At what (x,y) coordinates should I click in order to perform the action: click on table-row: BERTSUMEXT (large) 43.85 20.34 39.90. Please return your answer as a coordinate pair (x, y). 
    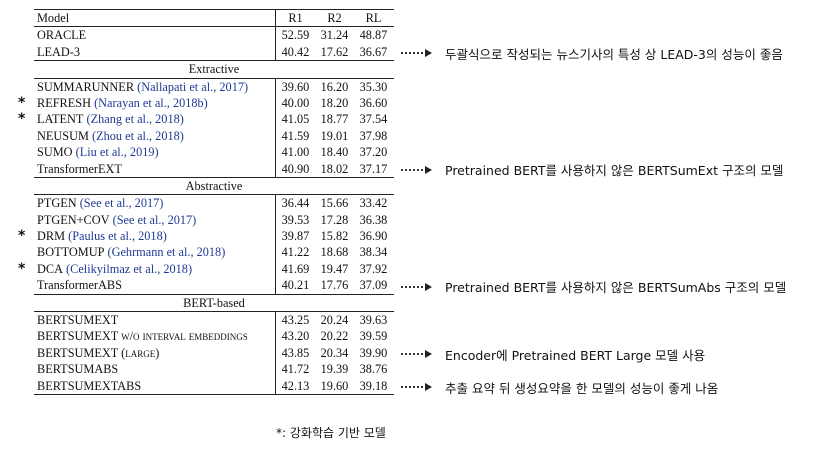
    Looking at the image, I should click on (214, 353).